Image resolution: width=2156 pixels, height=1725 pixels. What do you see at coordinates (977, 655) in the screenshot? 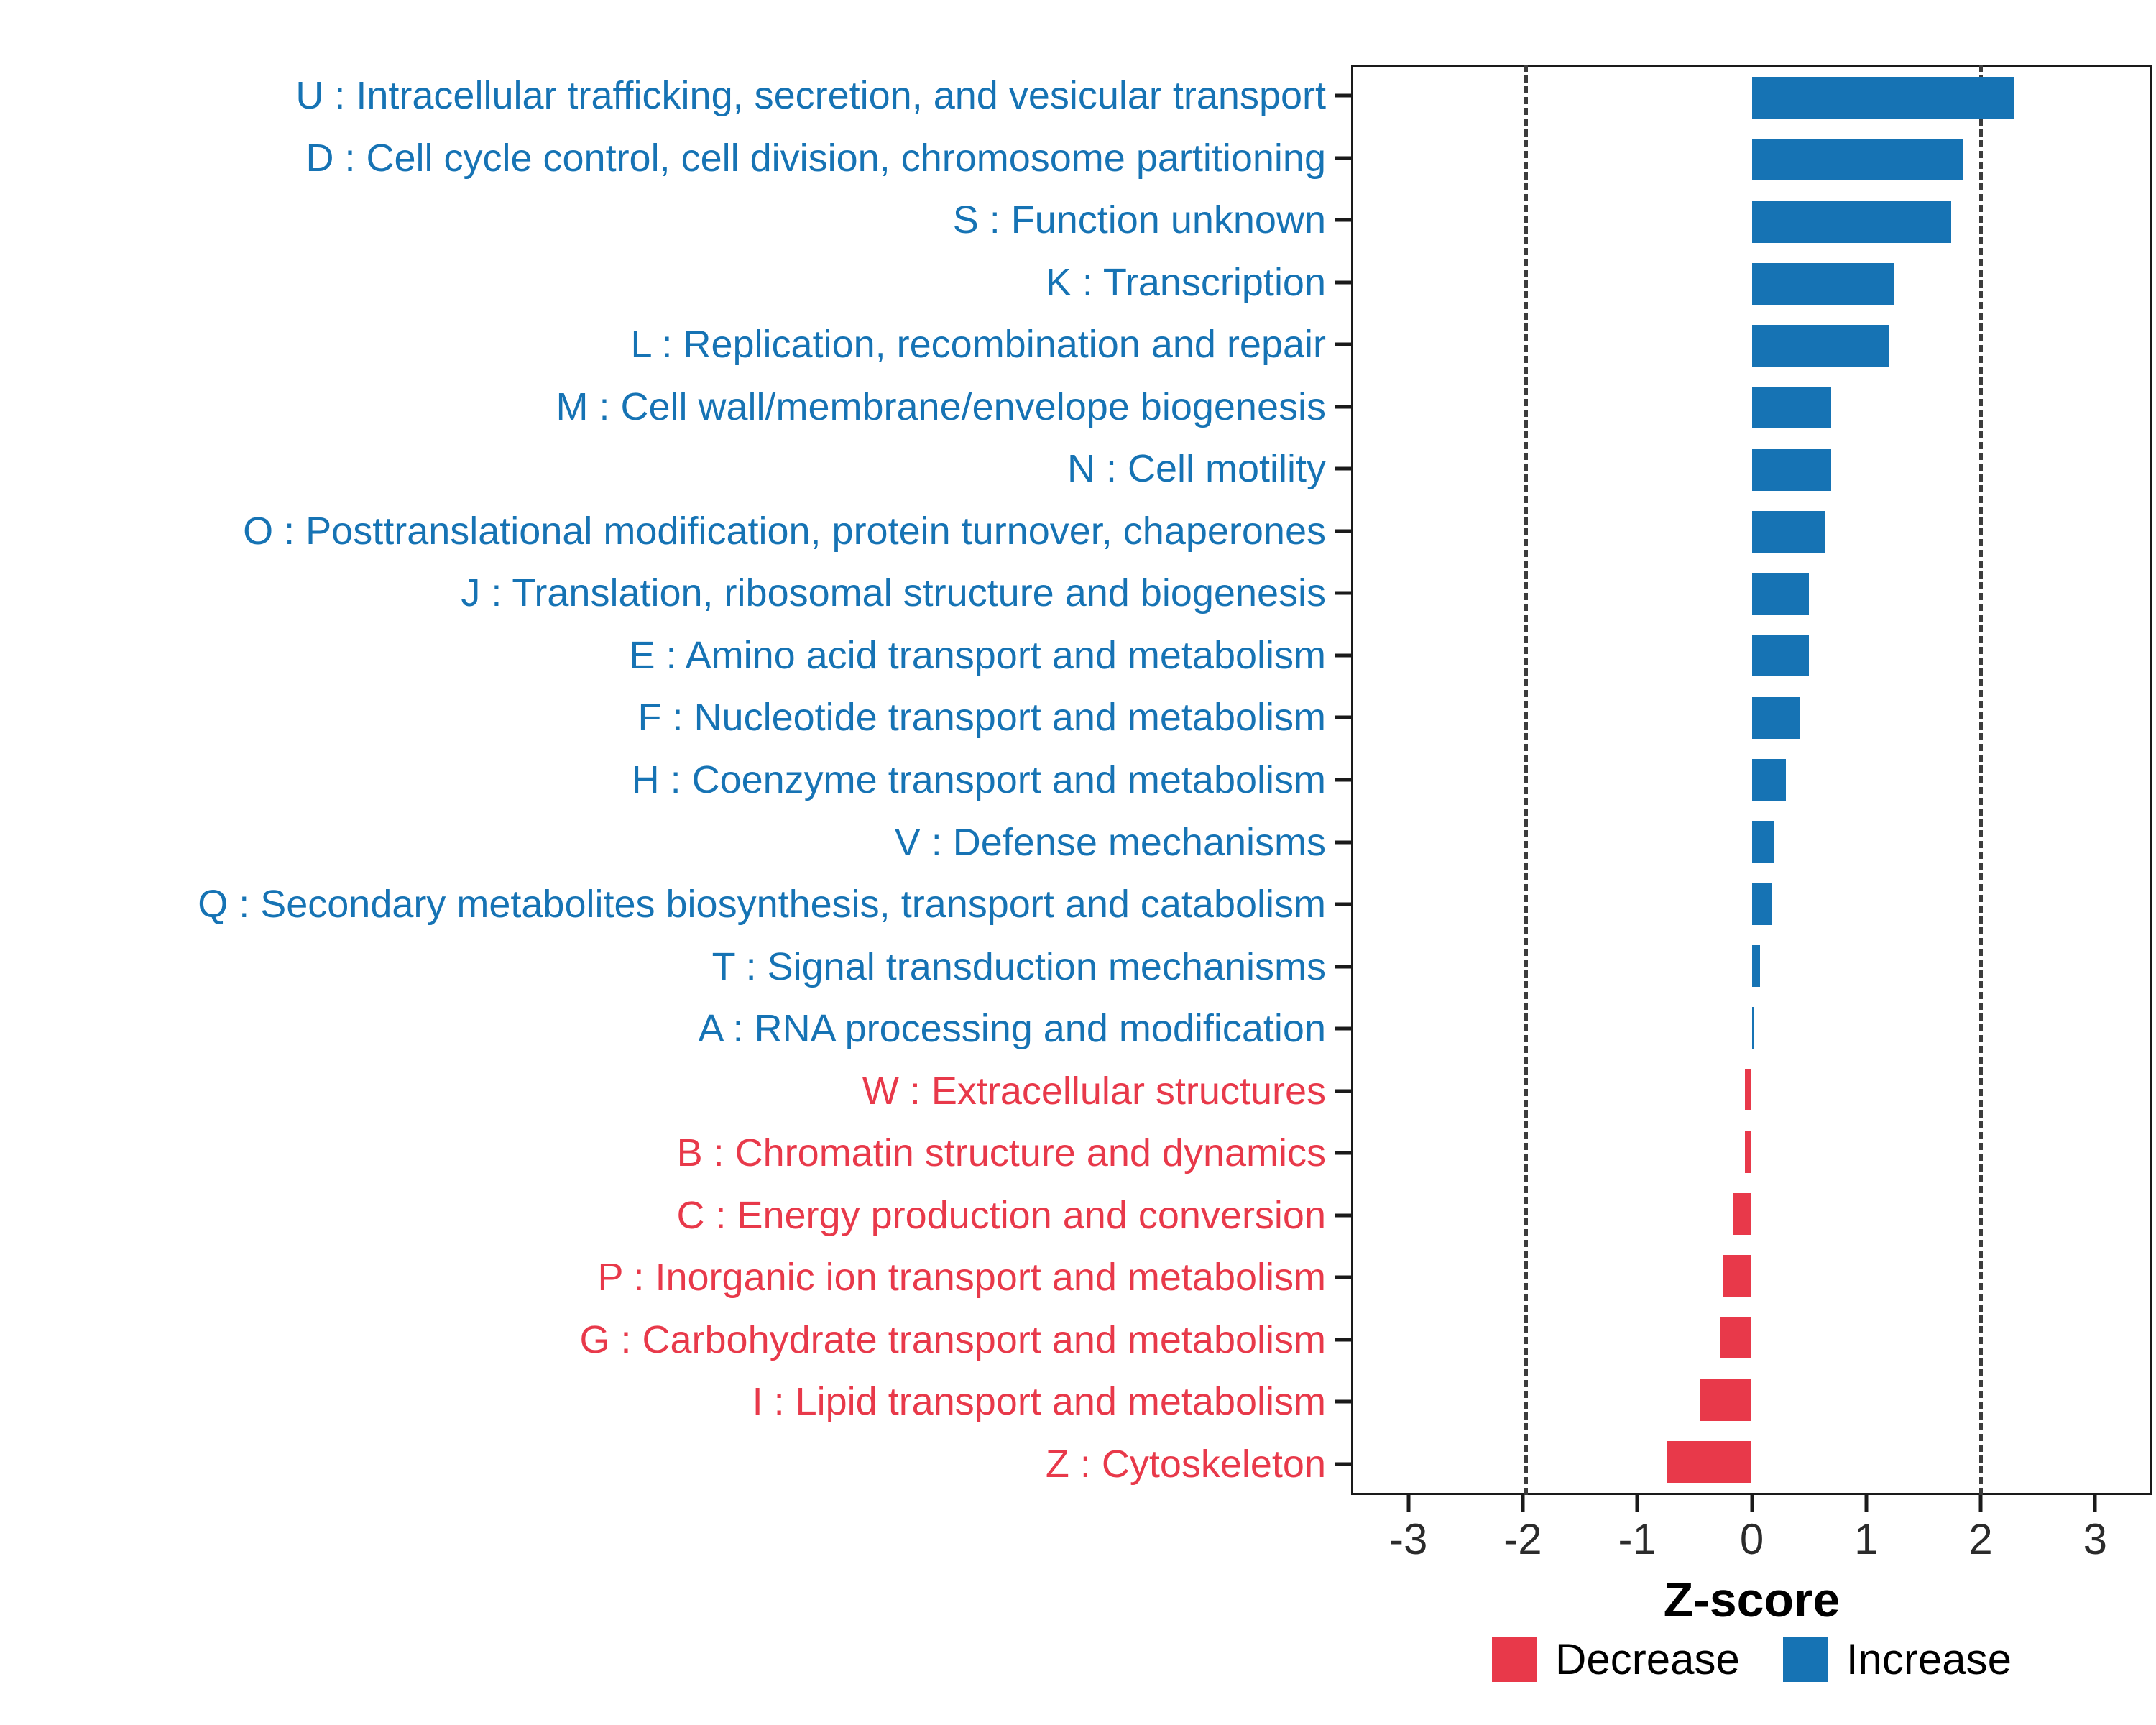
I see `category-label: E : Amino acid transport and metabolism` at bounding box center [977, 655].